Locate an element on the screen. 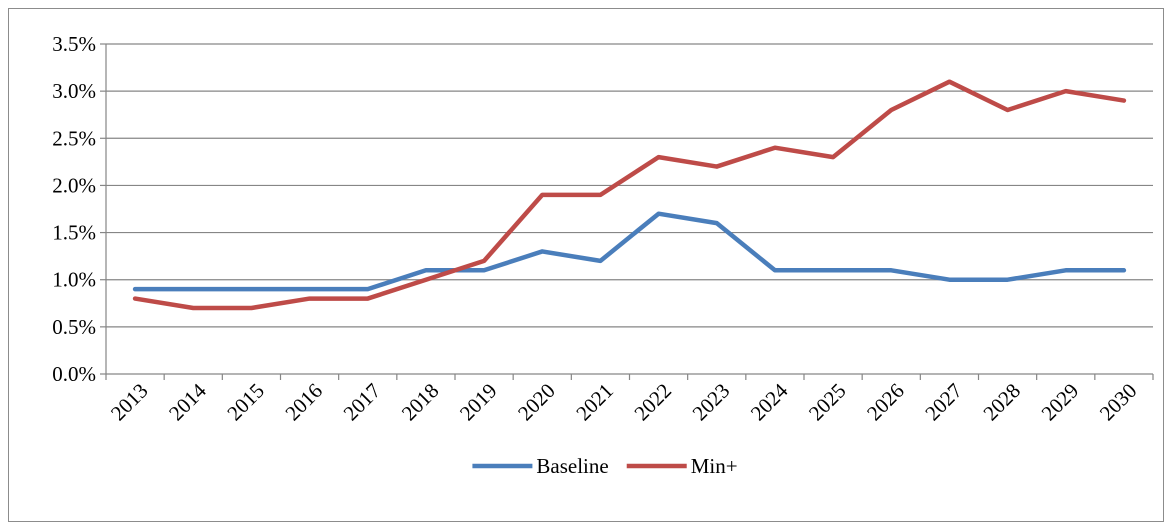  legend-item-baseline: Baseline is located at coordinates (540, 466).